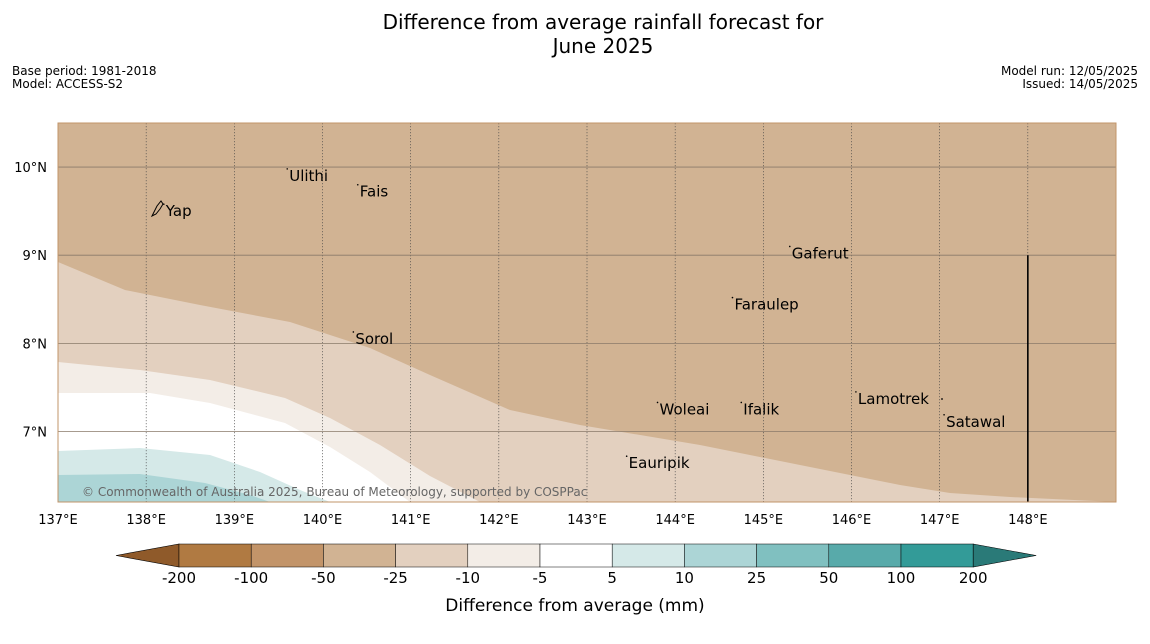 Image resolution: width=1150 pixels, height=644 pixels. What do you see at coordinates (35, 256) in the screenshot?
I see `lat-tick-label: 9°N` at bounding box center [35, 256].